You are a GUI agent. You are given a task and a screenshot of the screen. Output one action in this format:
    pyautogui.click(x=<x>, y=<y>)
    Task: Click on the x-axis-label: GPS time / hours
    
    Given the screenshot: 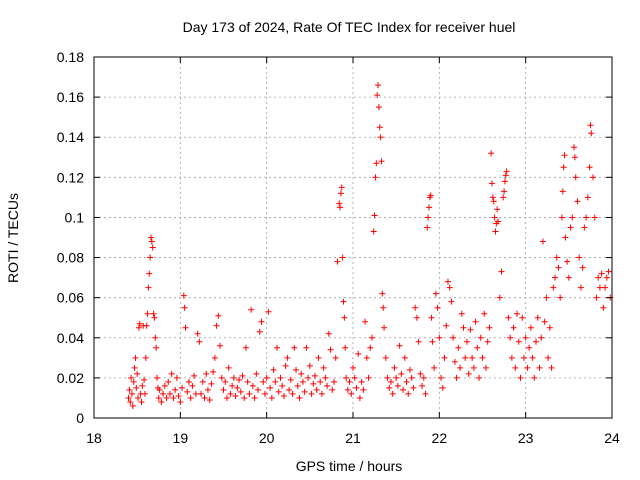 What is the action you would take?
    pyautogui.click(x=349, y=466)
    